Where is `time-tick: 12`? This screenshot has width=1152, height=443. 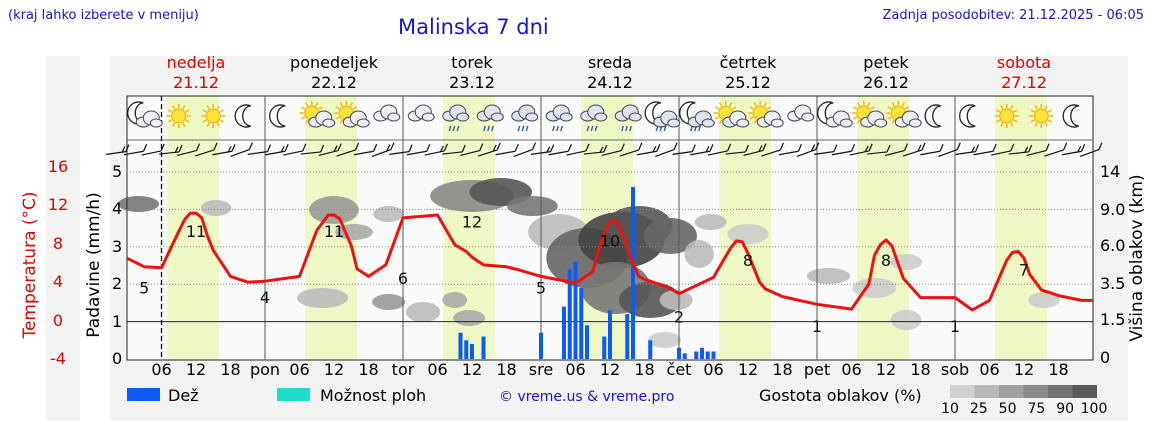
time-tick: 12 is located at coordinates (334, 369).